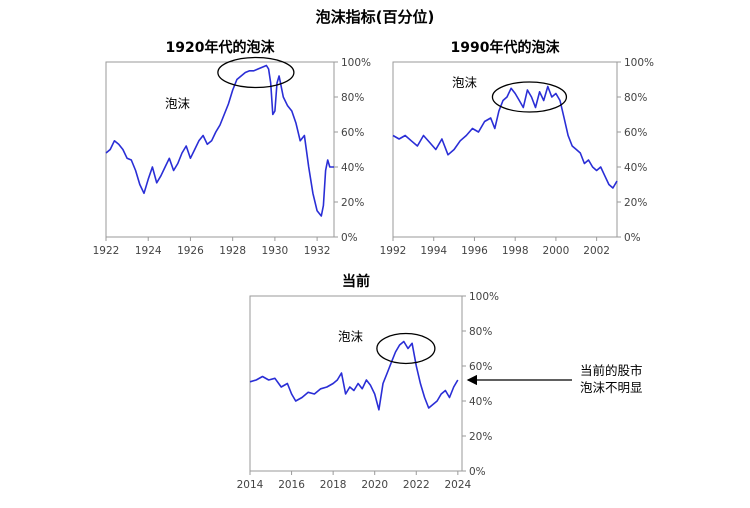 The image size is (750, 508). Describe the element at coordinates (416, 485) in the screenshot. I see `x-tick-label: 2022` at that location.